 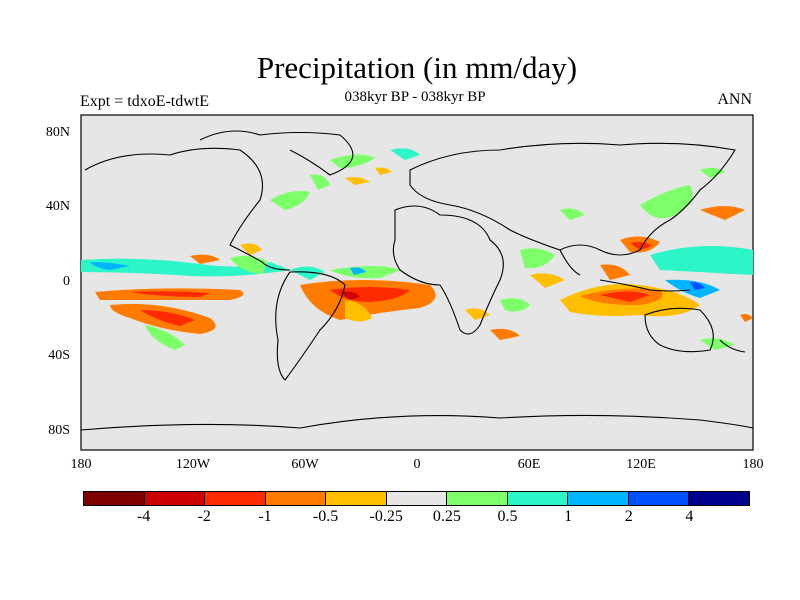 I want to click on lon-tick-120w: 120W, so click(x=193, y=464).